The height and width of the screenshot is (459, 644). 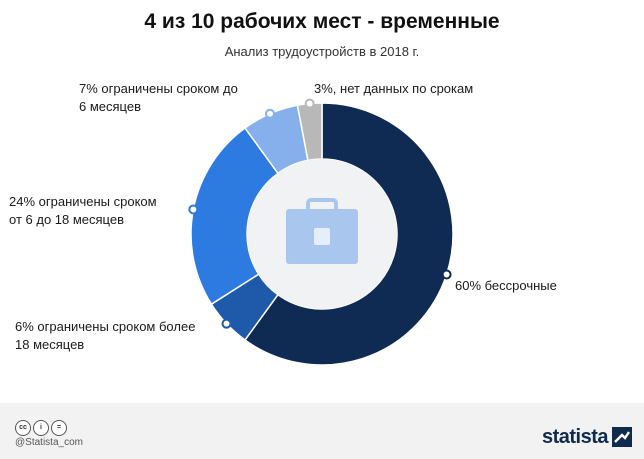 What do you see at coordinates (158, 88) in the screenshot?
I see `label-line: 7% ограничены сроком до` at bounding box center [158, 88].